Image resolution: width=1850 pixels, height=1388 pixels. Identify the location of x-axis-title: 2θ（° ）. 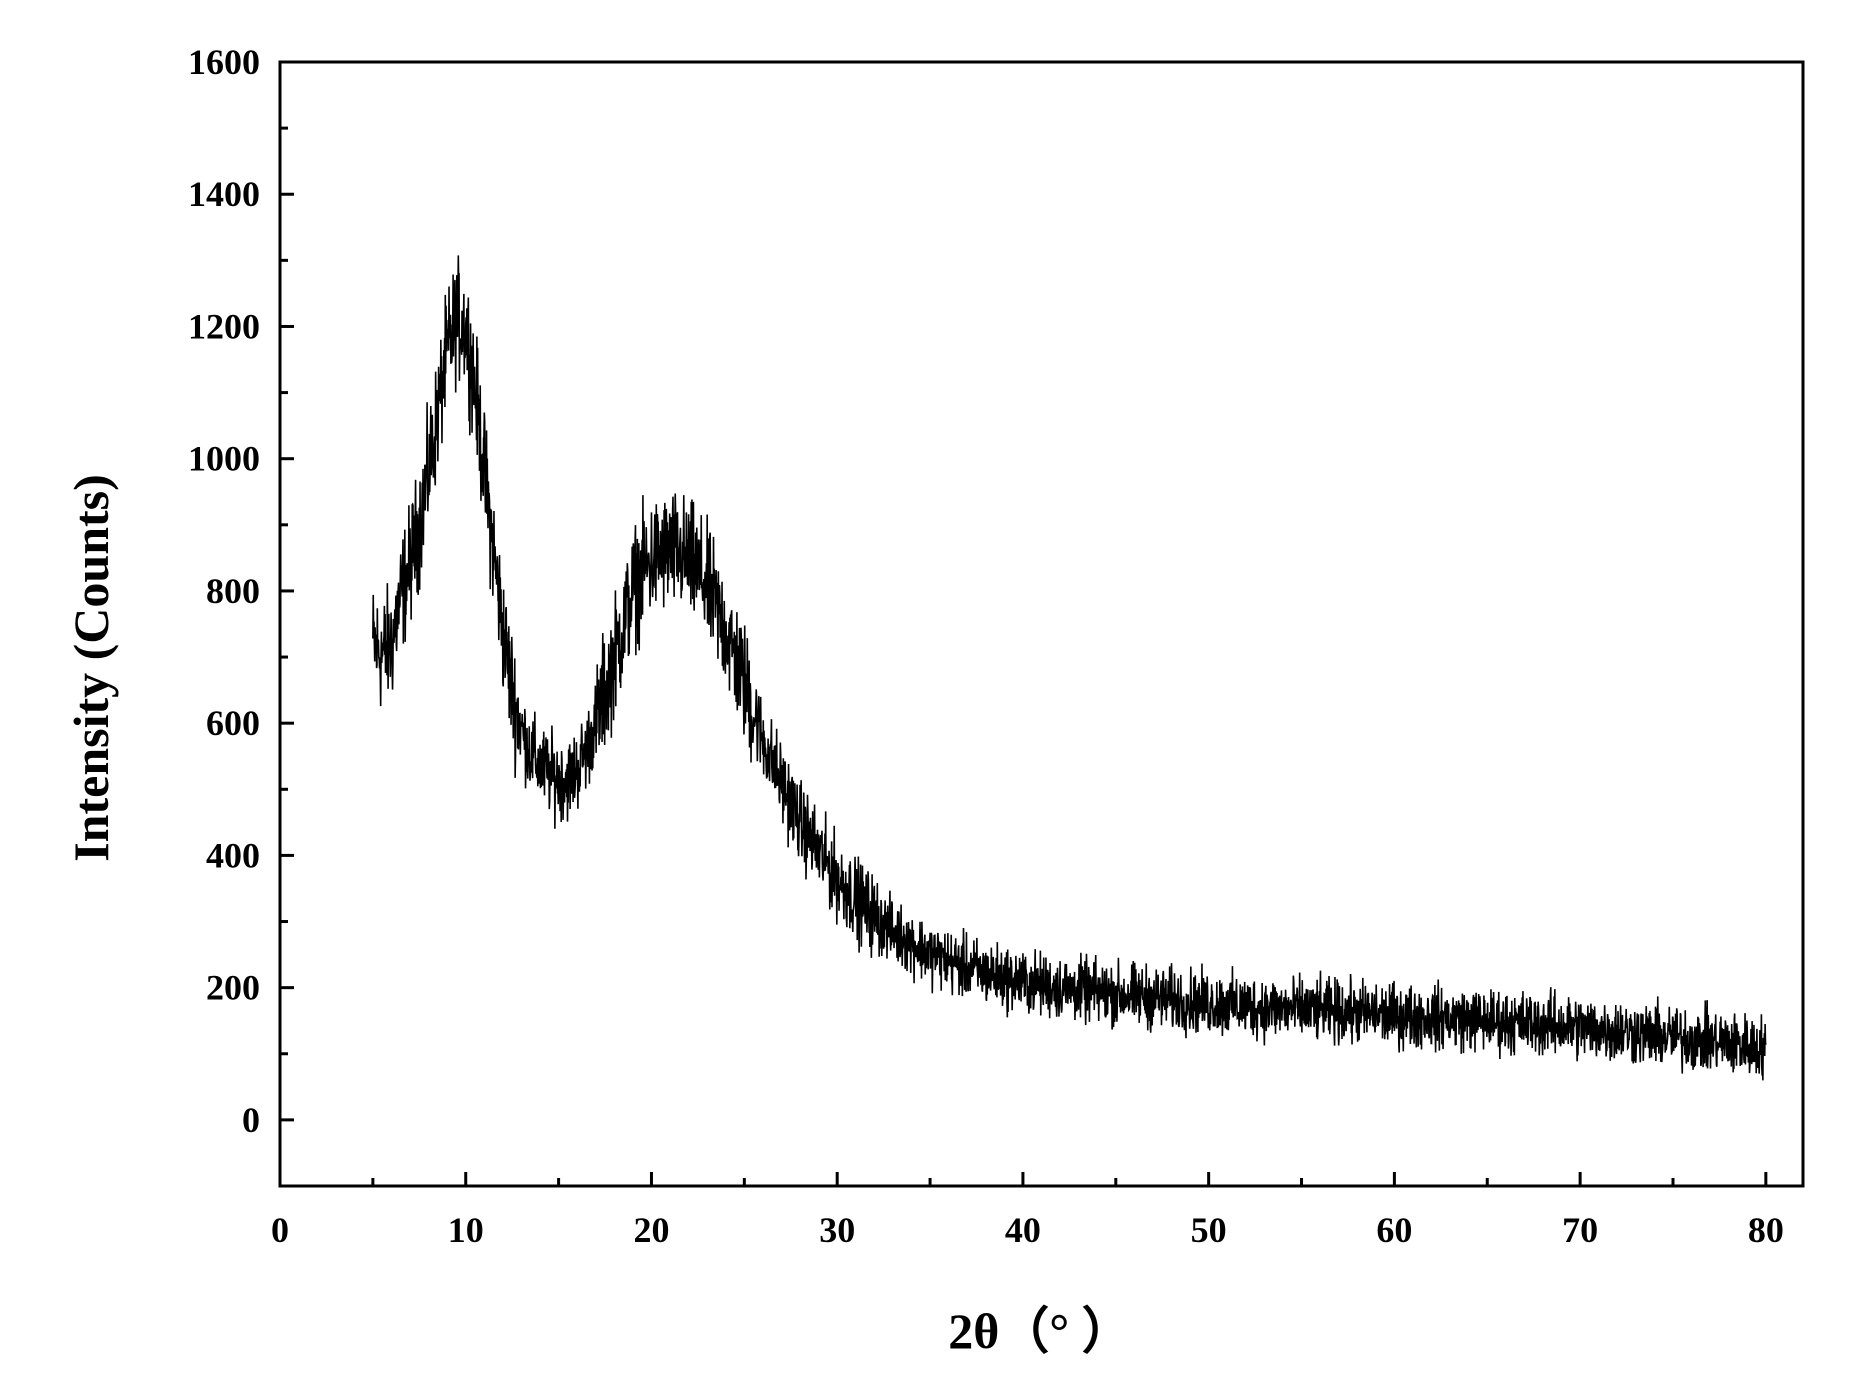
(1040, 1331).